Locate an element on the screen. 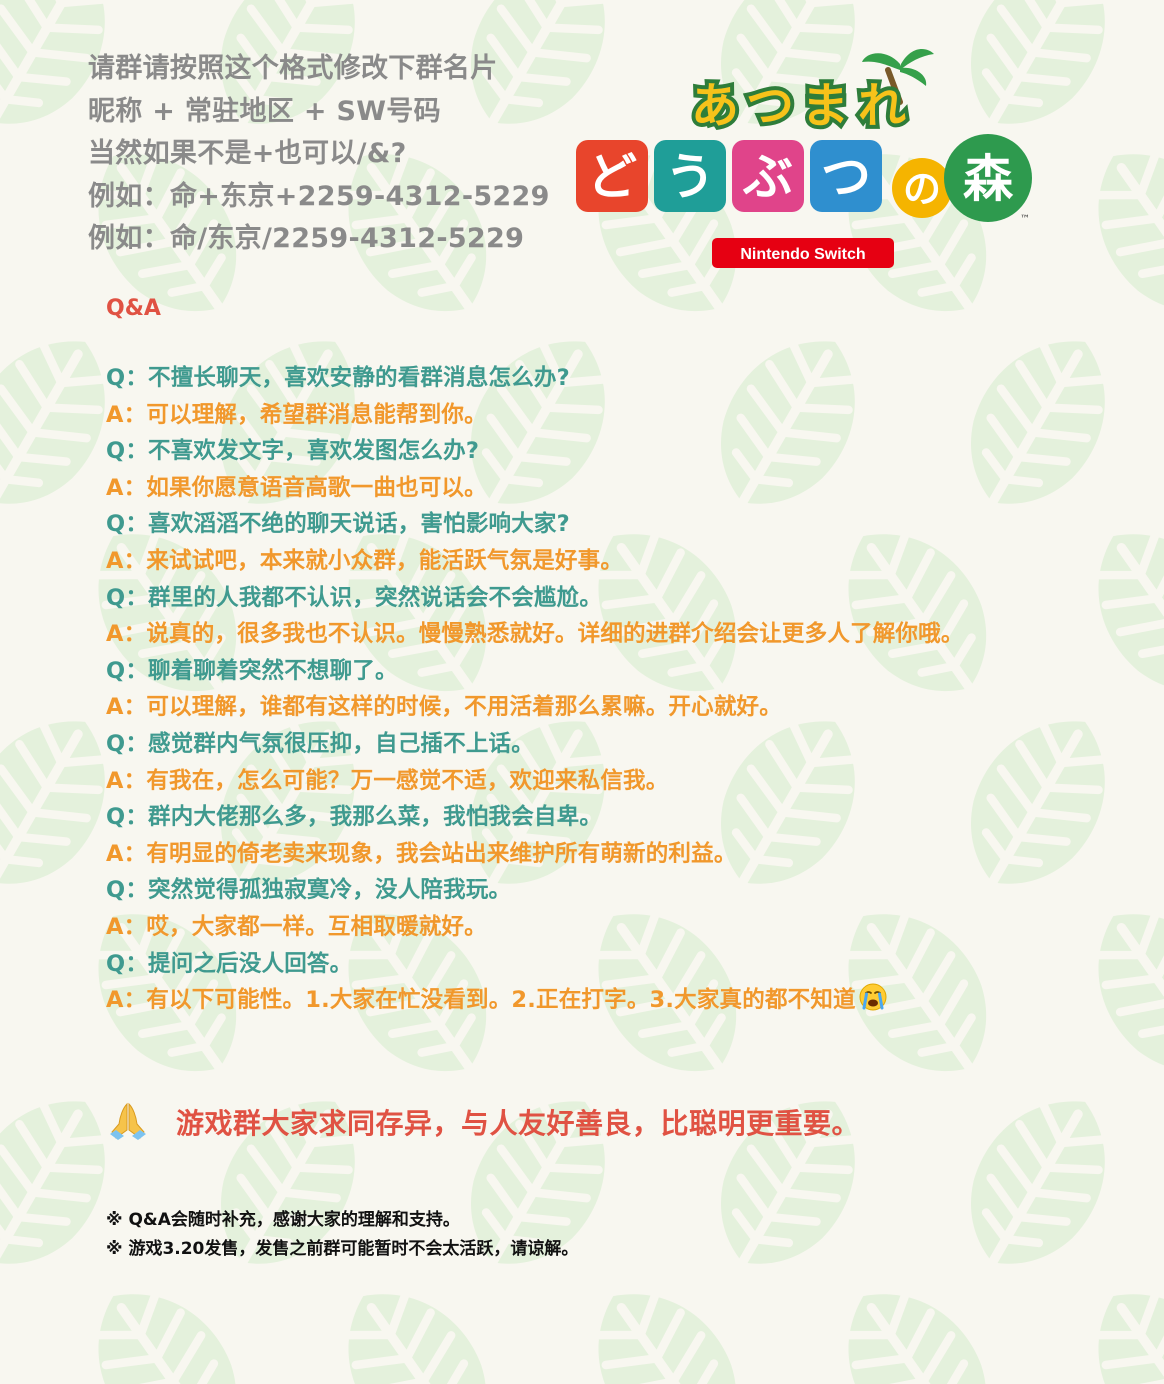 The width and height of the screenshot is (1164, 1384). crying-face-icon is located at coordinates (873, 997).